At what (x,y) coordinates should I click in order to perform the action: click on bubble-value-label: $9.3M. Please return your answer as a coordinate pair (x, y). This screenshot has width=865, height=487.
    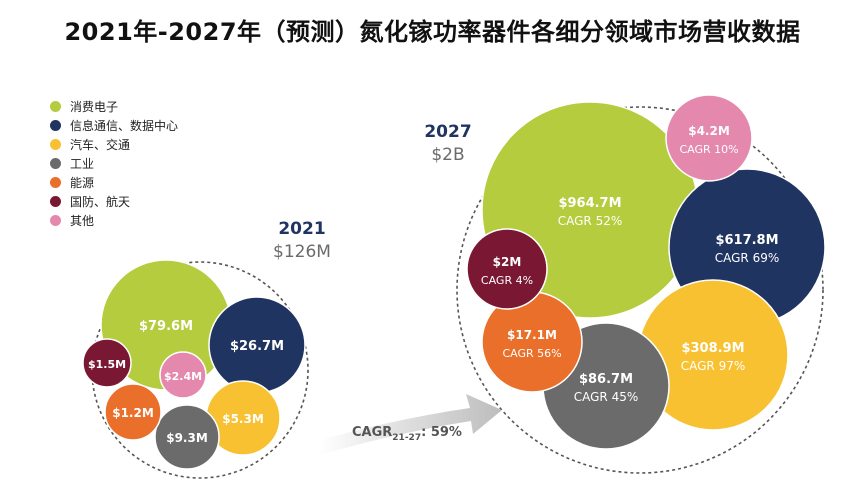
    Looking at the image, I should click on (187, 438).